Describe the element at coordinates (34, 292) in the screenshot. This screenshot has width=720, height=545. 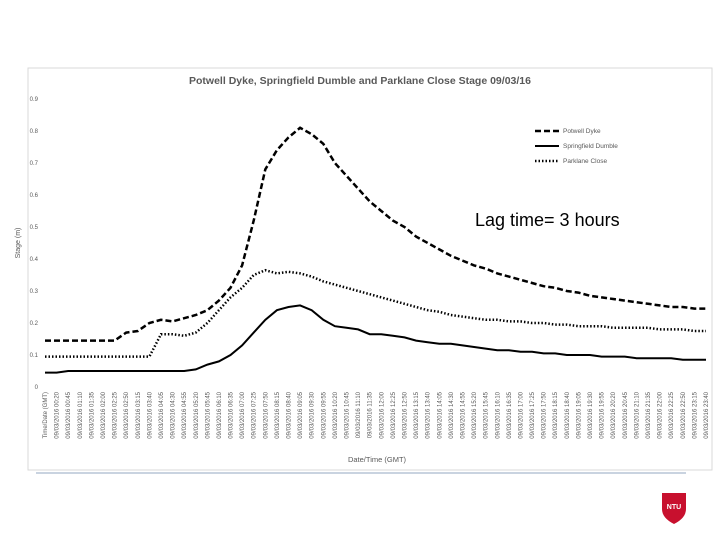
I see `y-tick-label: 0.3` at that location.